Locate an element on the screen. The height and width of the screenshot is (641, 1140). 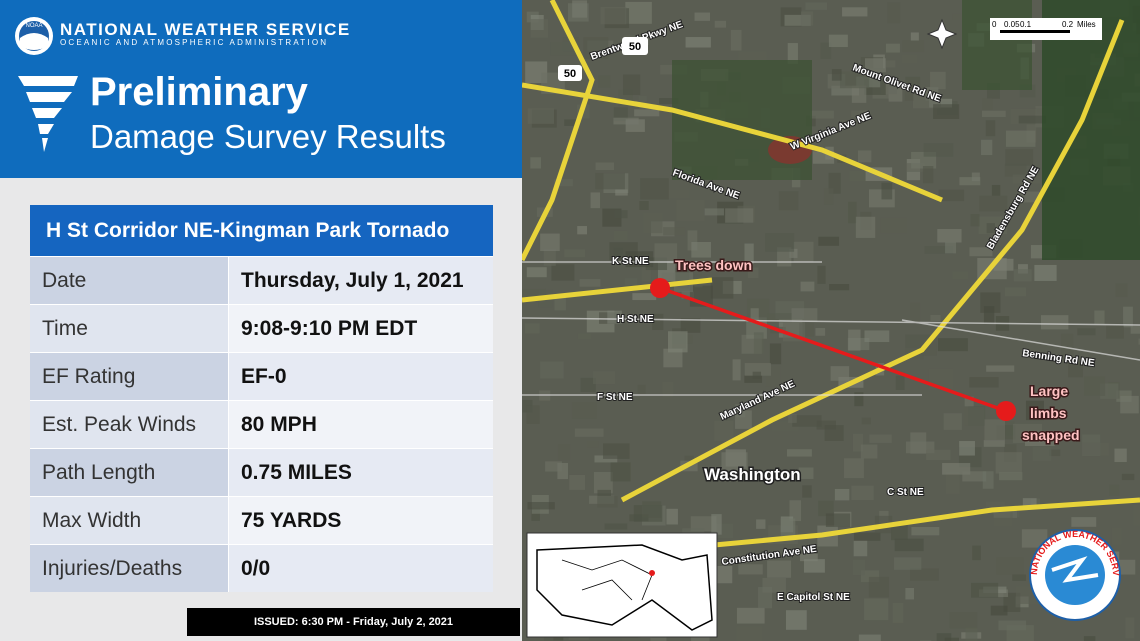
issued: ISSUED: 6:30 PM - Friday, July 2, 2021 is located at coordinates (353, 622).